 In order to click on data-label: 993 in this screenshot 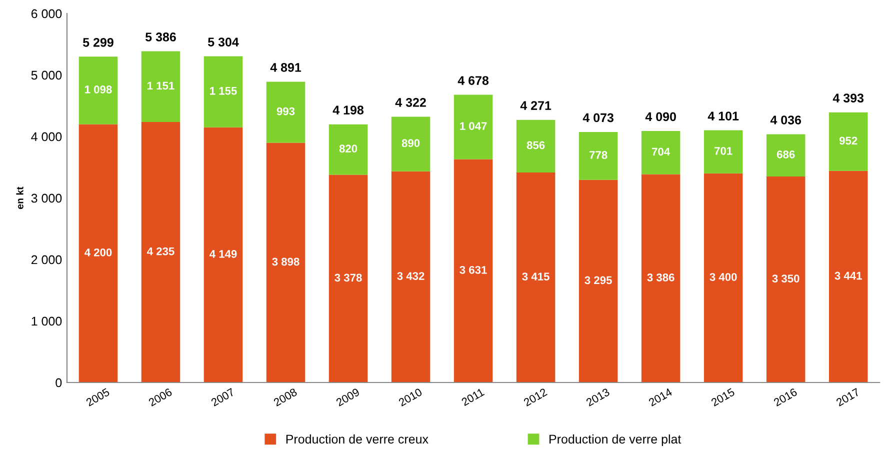, I will do `click(285, 111)`.